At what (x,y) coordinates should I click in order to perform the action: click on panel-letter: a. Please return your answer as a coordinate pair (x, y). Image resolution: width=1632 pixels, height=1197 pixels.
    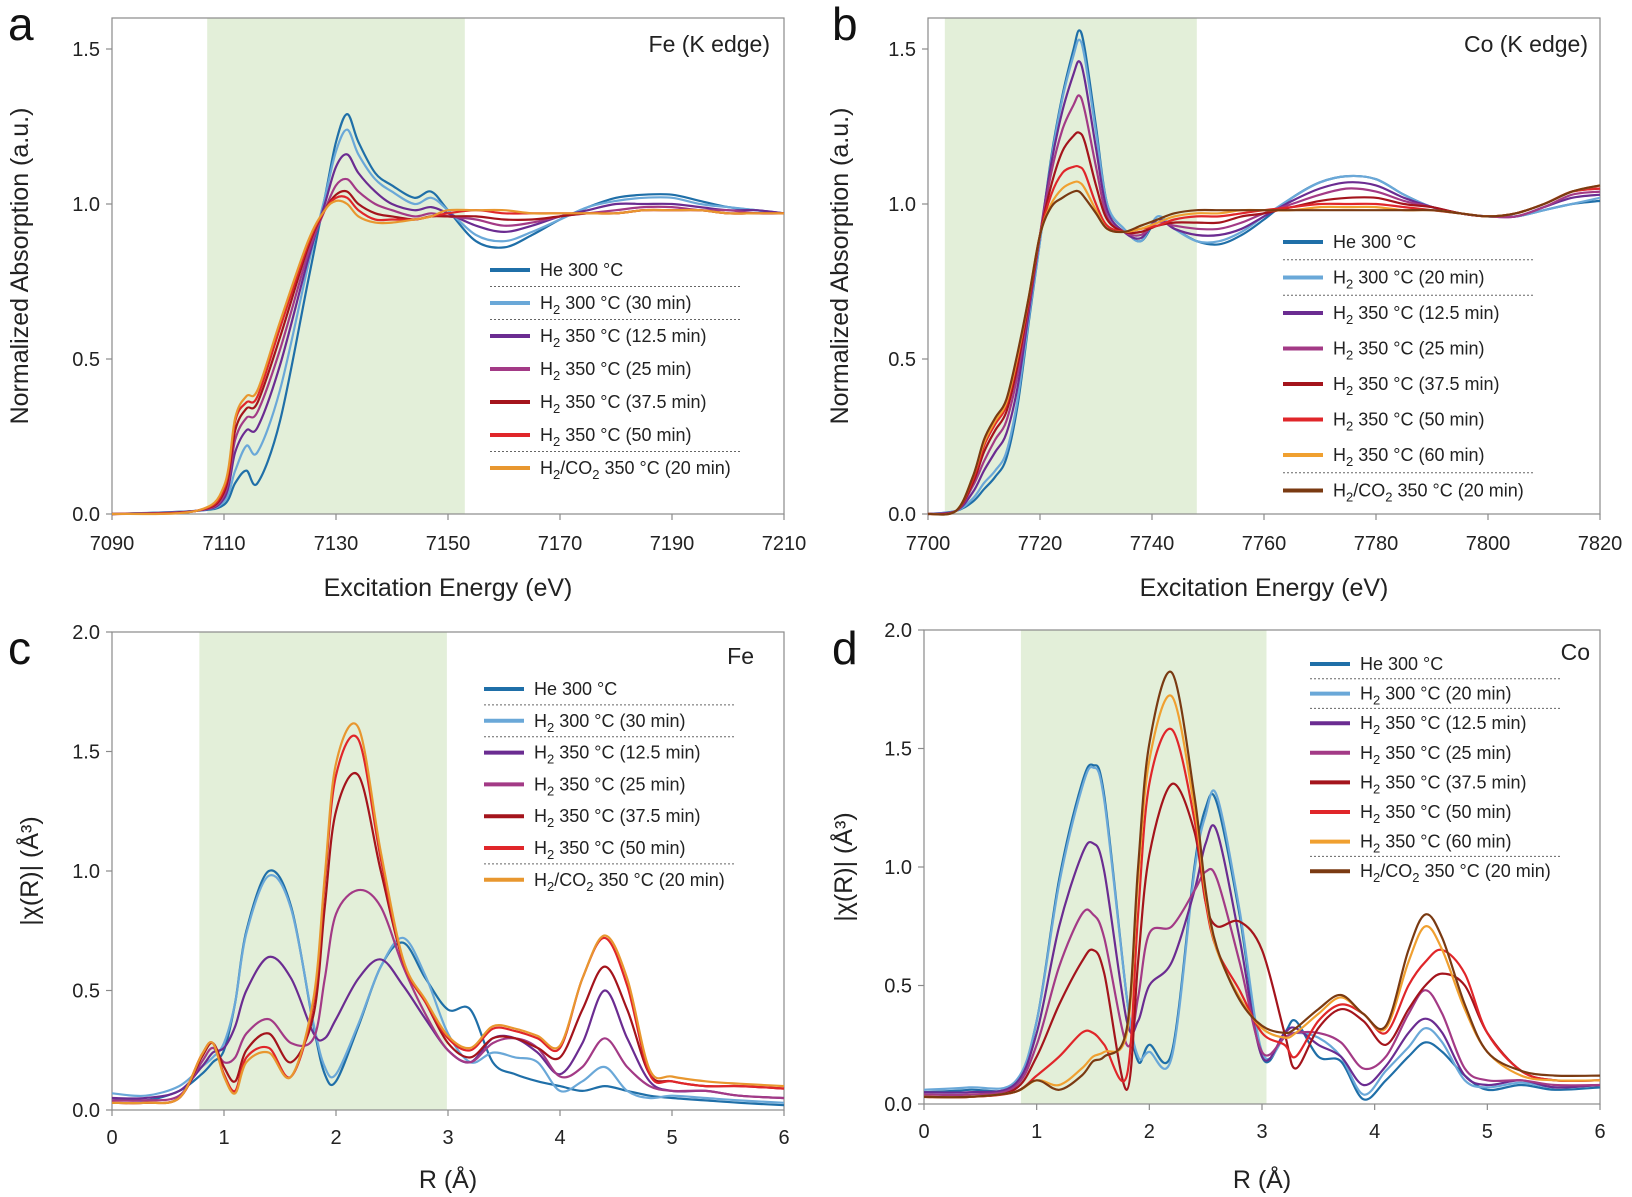
    Looking at the image, I should click on (21, 25).